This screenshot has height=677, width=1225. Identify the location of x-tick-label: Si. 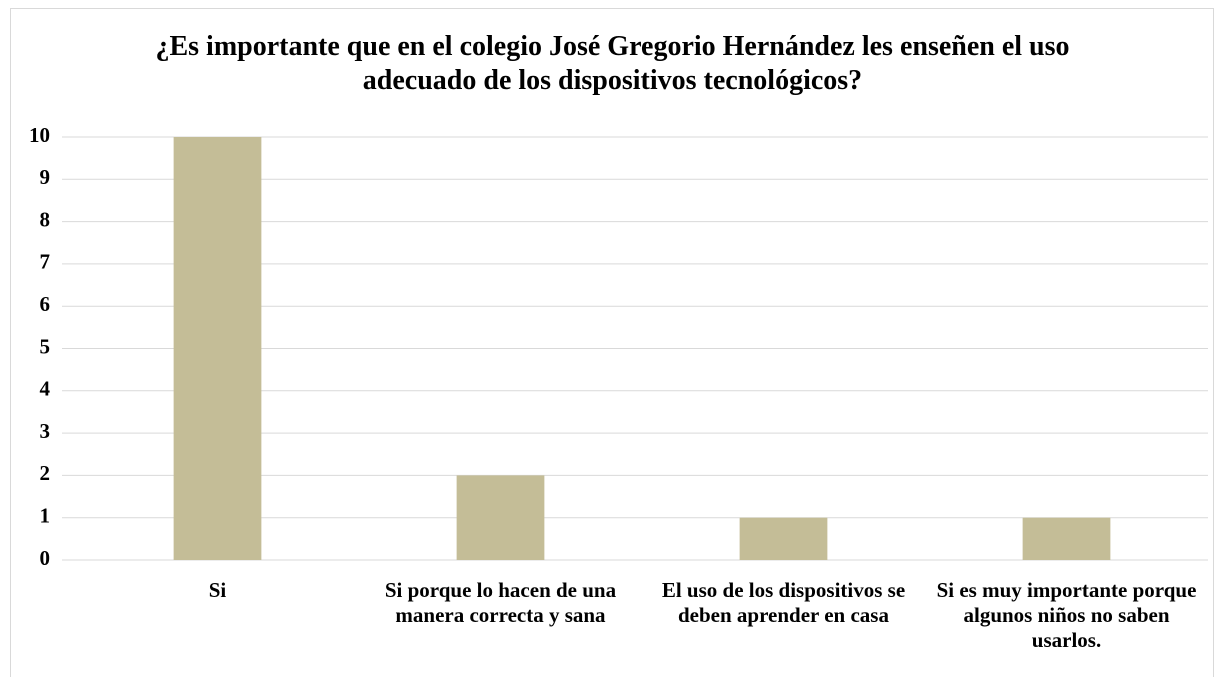
(217, 590).